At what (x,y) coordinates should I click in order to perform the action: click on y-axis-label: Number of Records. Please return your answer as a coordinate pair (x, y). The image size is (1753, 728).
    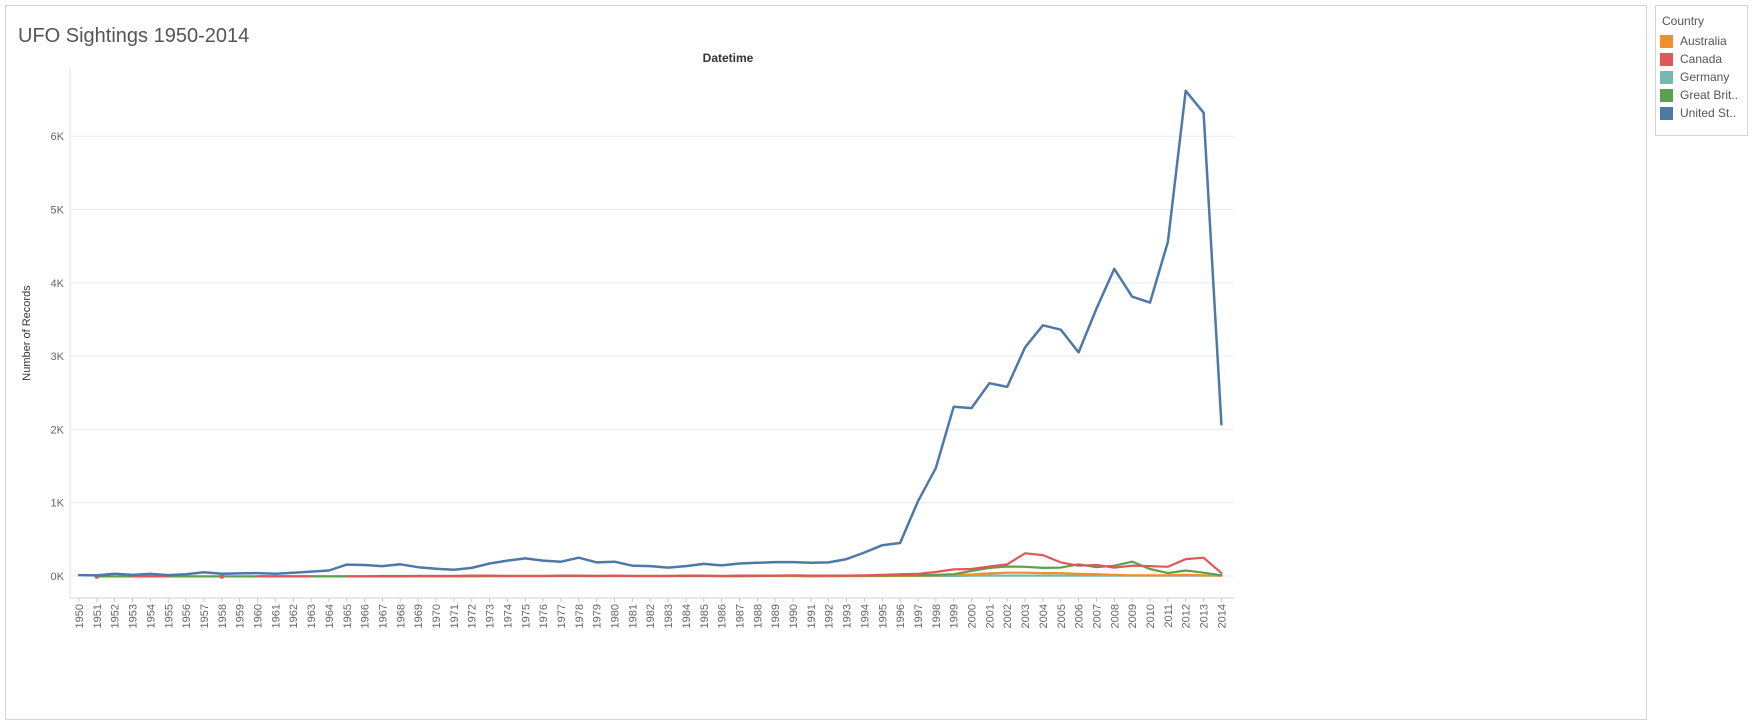
    Looking at the image, I should click on (27, 333).